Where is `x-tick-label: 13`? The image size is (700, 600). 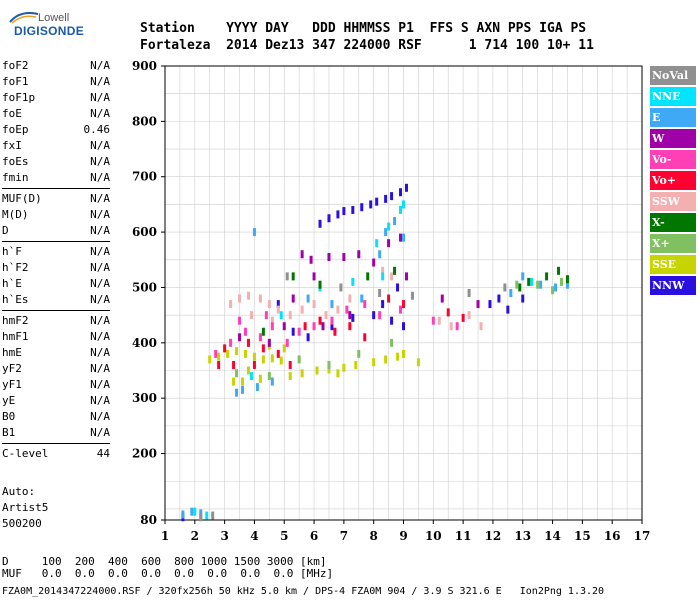 x-tick-label: 13 is located at coordinates (522, 536).